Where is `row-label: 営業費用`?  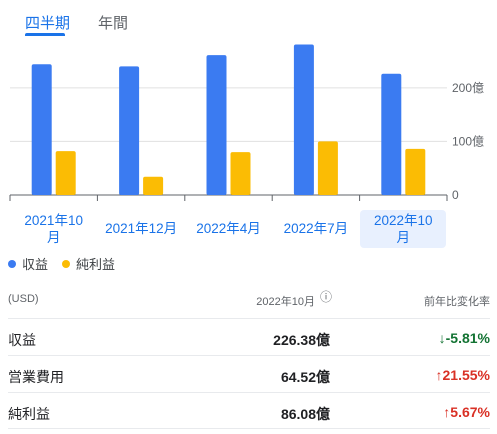
row-label: 営業費用 is located at coordinates (36, 377).